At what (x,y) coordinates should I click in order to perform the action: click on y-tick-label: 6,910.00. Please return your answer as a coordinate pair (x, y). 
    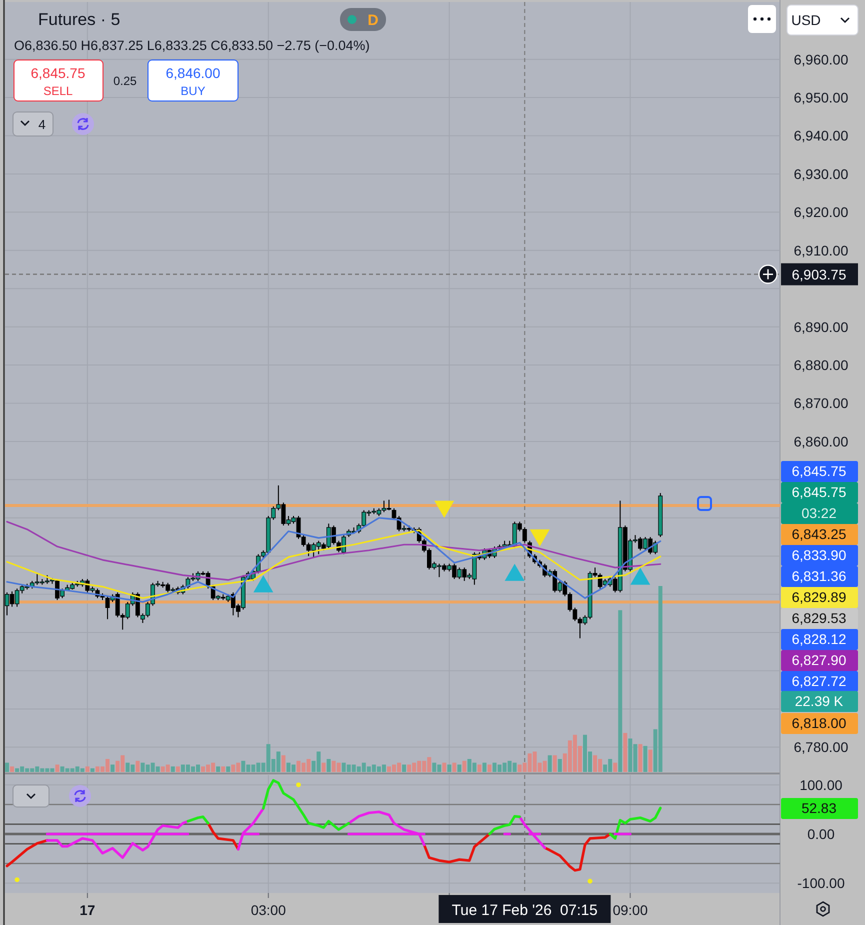
    Looking at the image, I should click on (821, 250).